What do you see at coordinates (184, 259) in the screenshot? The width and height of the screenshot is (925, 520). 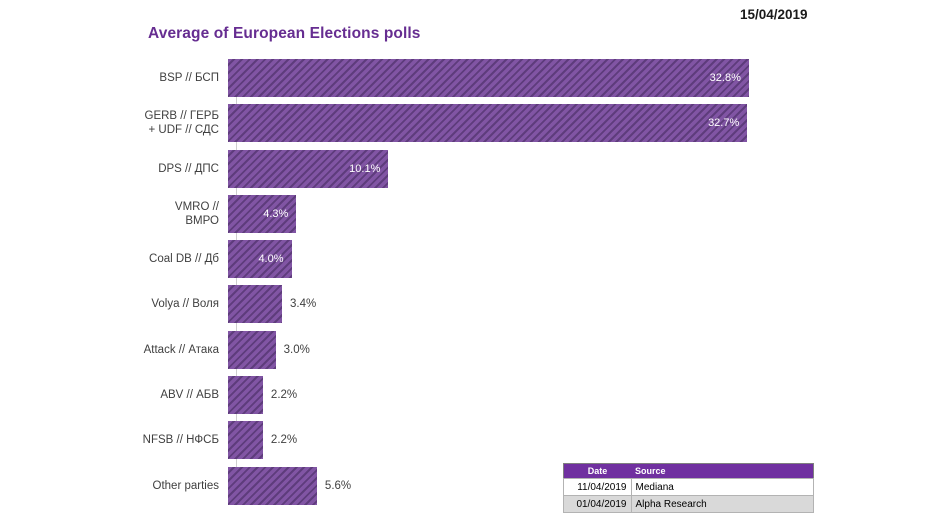 I see `category-label-line: Coal DB // Дб` at bounding box center [184, 259].